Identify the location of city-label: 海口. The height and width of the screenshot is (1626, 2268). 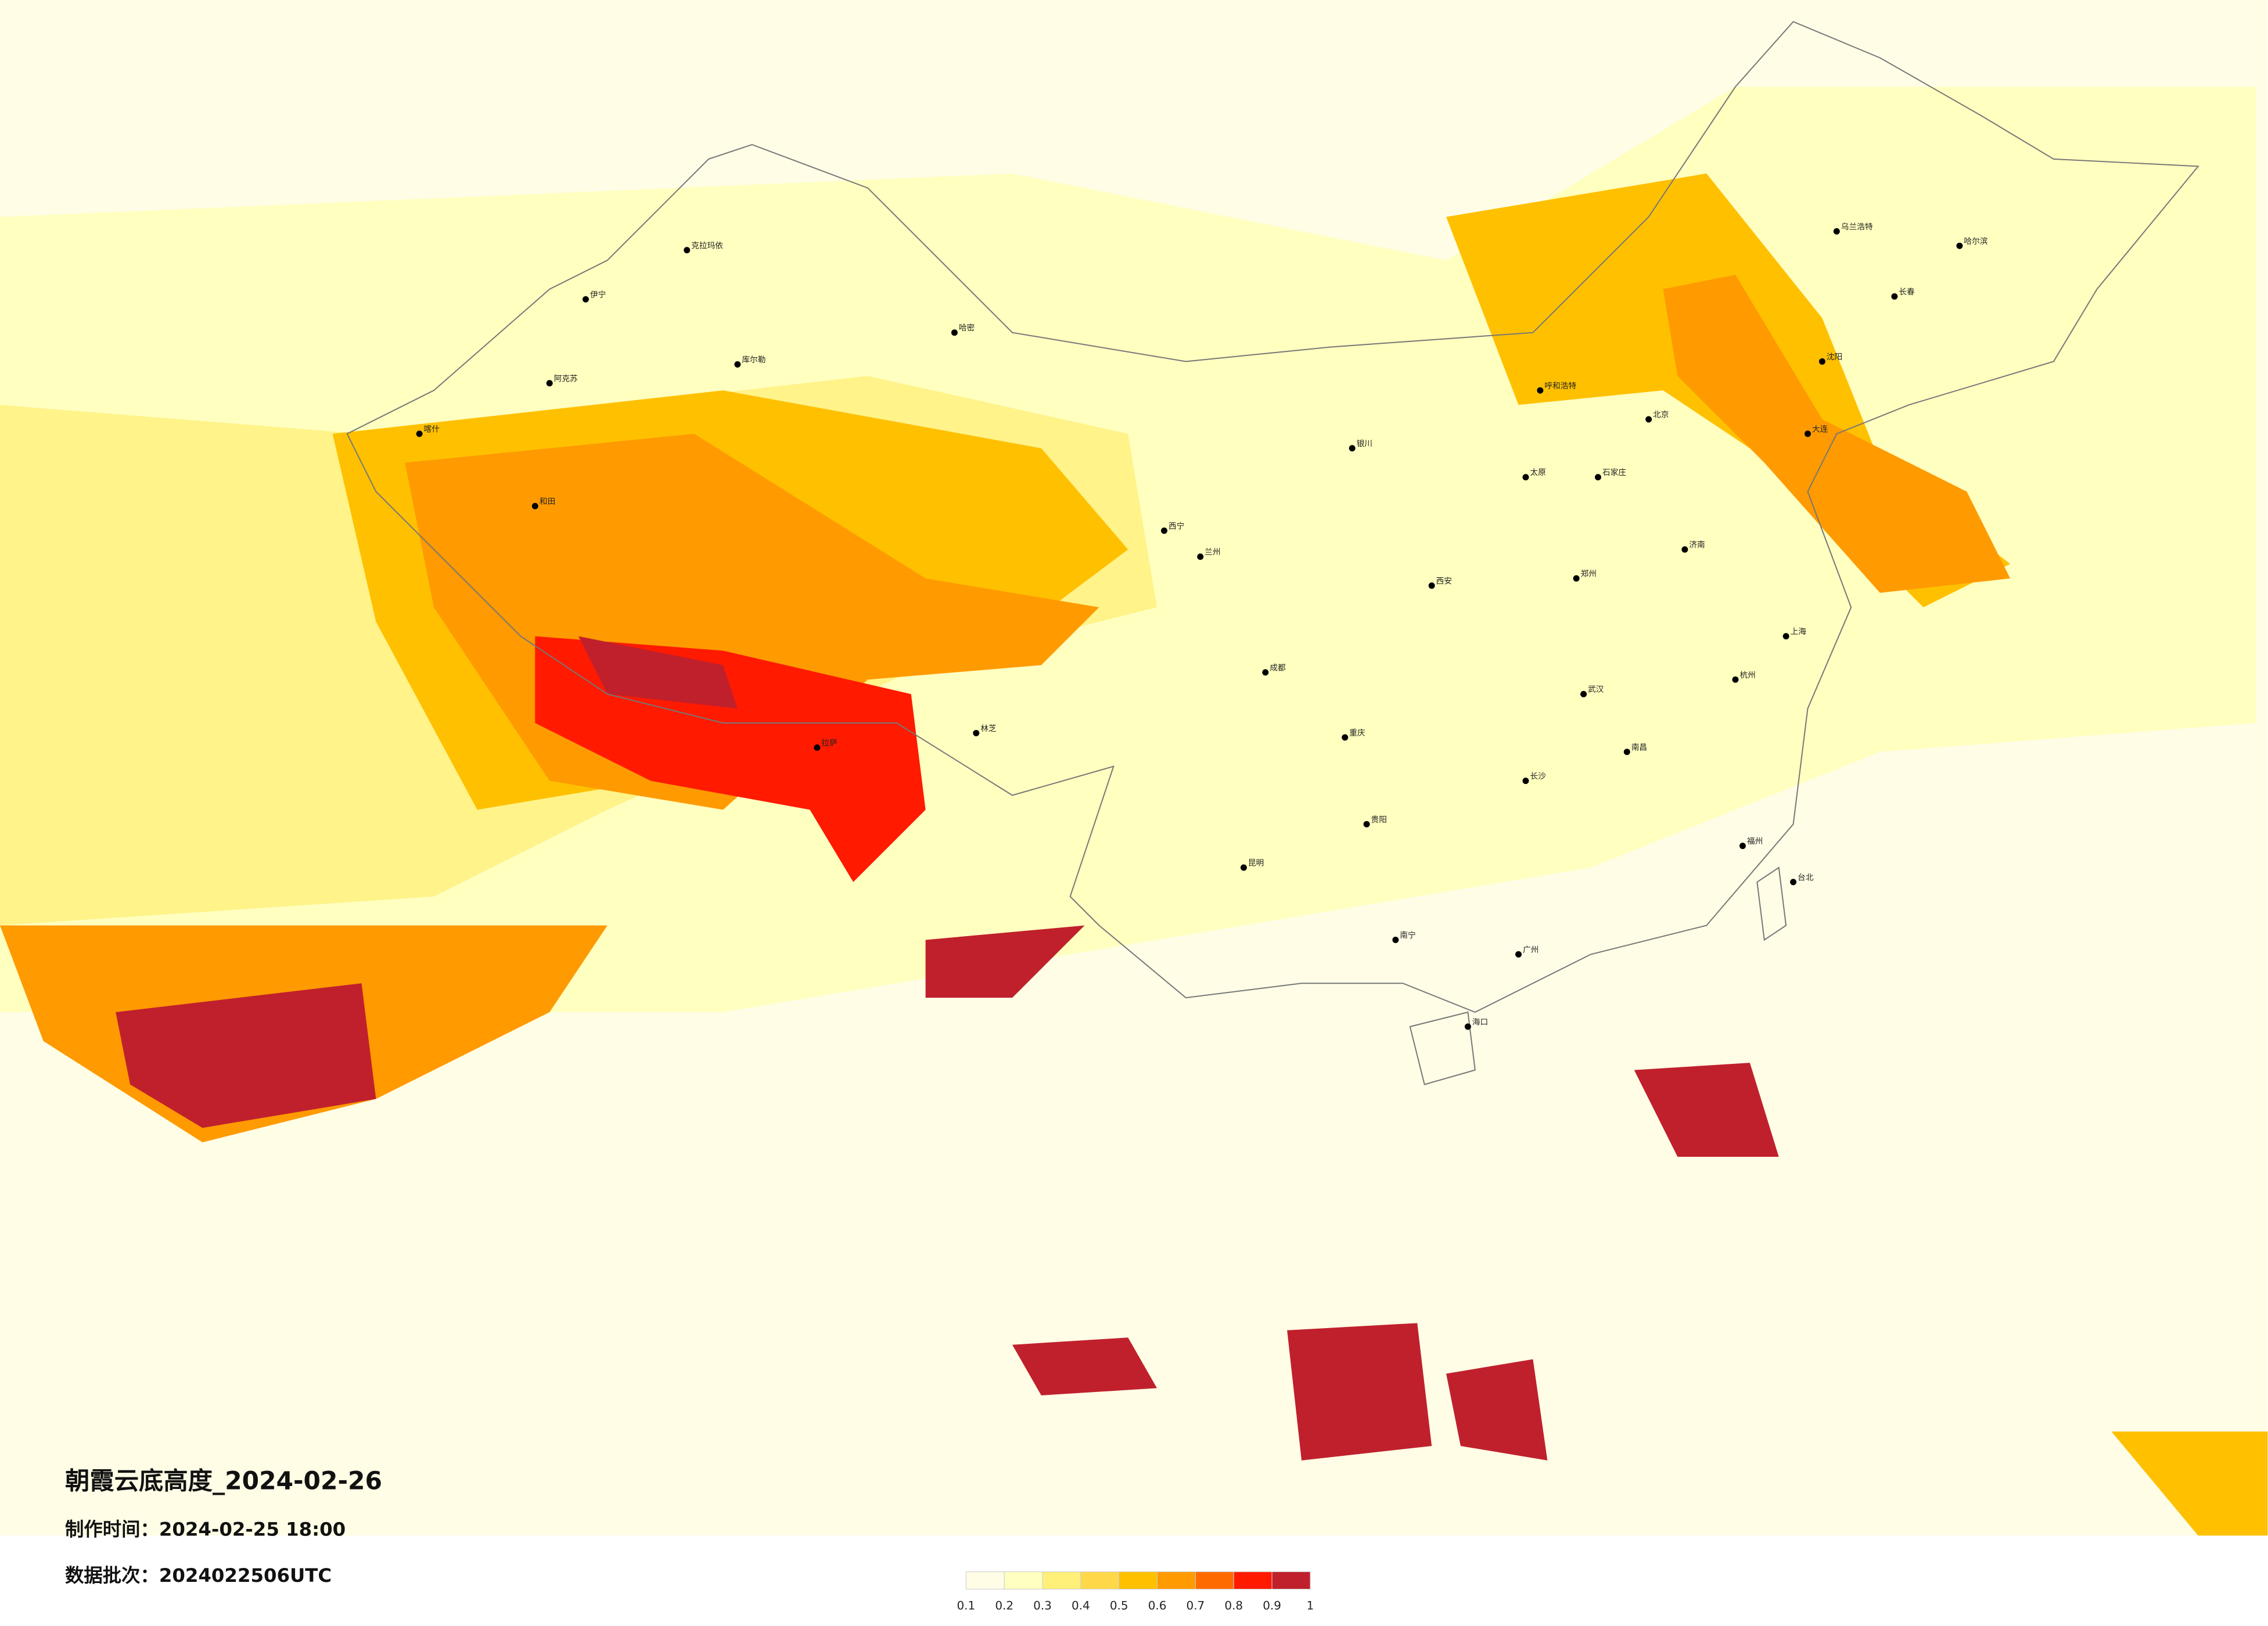
(1480, 1022).